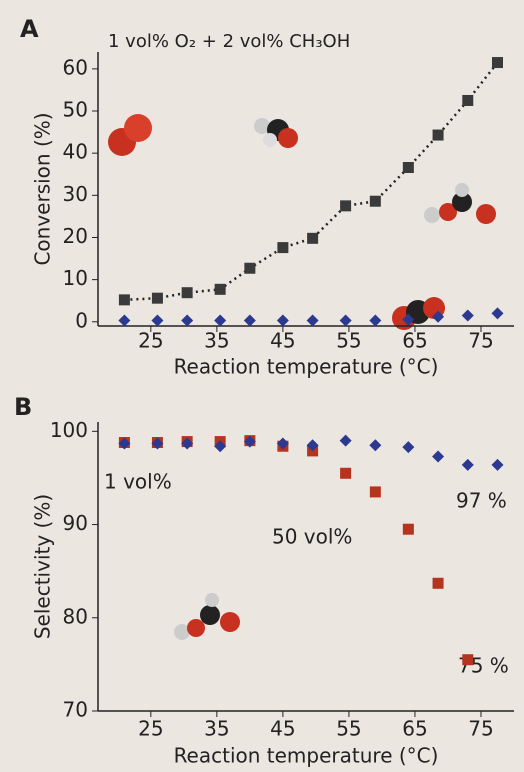  What do you see at coordinates (75, 194) in the screenshot?
I see `y-tick-label: 30` at bounding box center [75, 194].